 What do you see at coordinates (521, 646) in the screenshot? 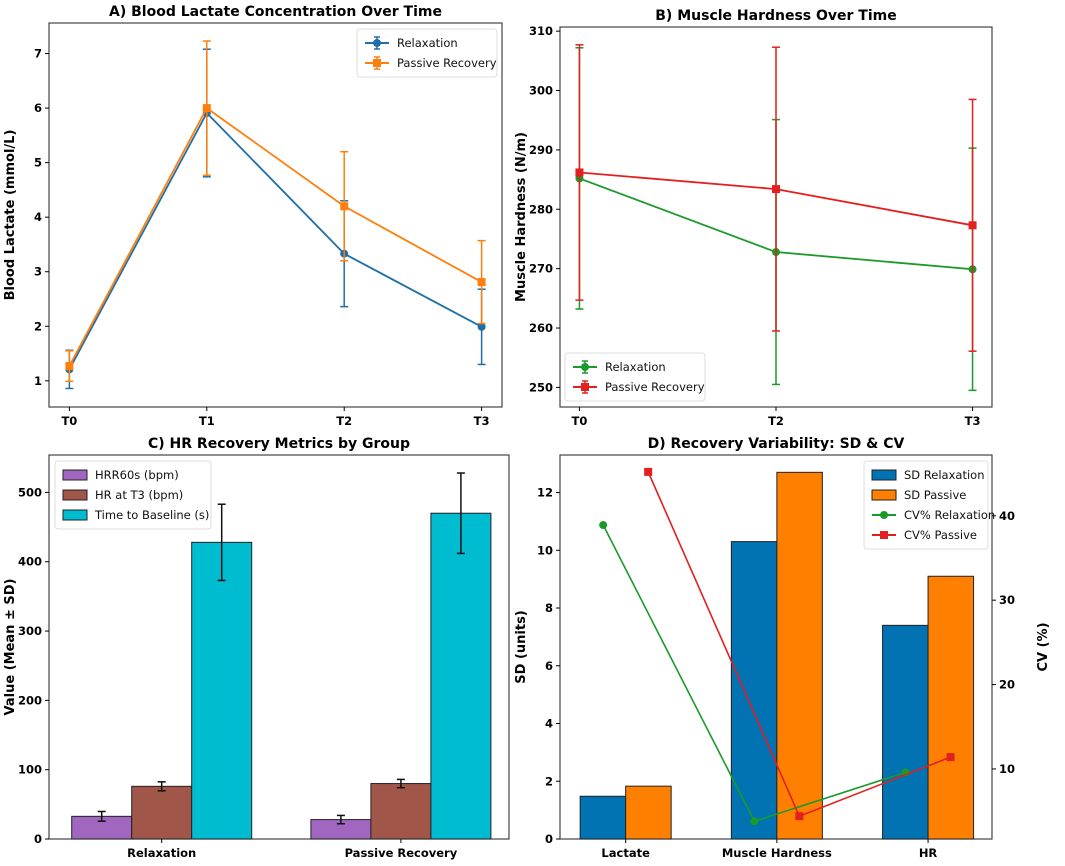
I see `y-axis-label: SD (units)` at bounding box center [521, 646].